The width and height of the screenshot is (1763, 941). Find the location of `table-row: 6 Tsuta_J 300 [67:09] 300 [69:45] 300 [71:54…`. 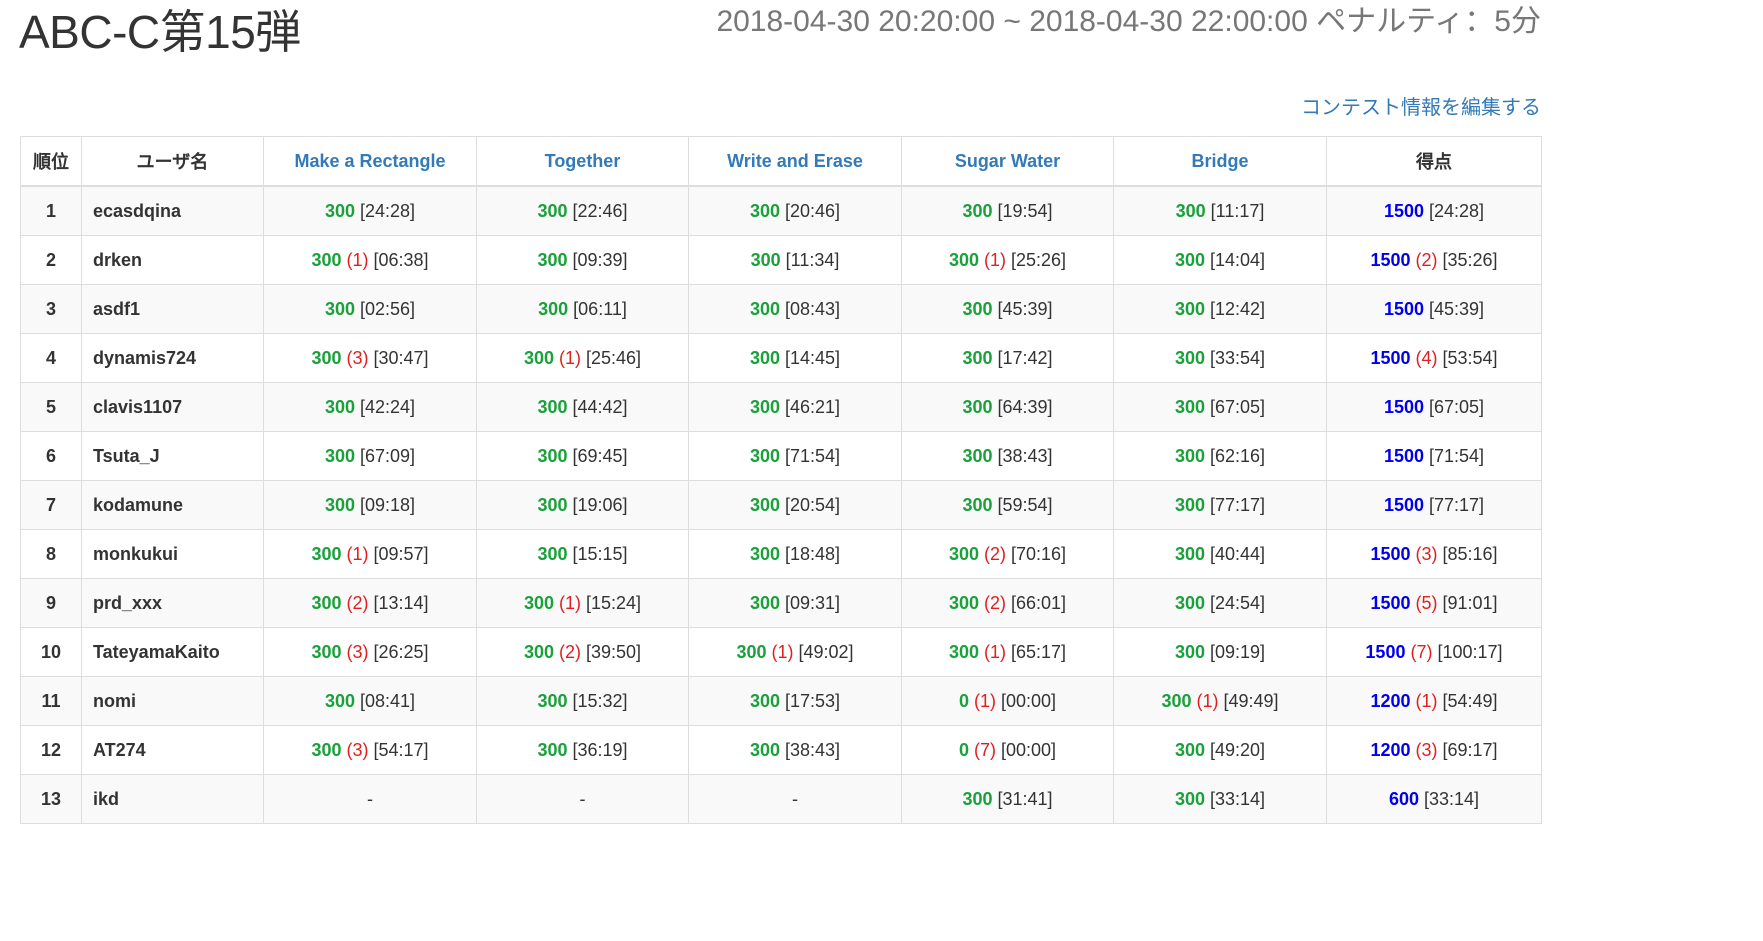

table-row: 6 Tsuta_J 300 [67:09] 300 [69:45] 300 [71:54… is located at coordinates (781, 456).